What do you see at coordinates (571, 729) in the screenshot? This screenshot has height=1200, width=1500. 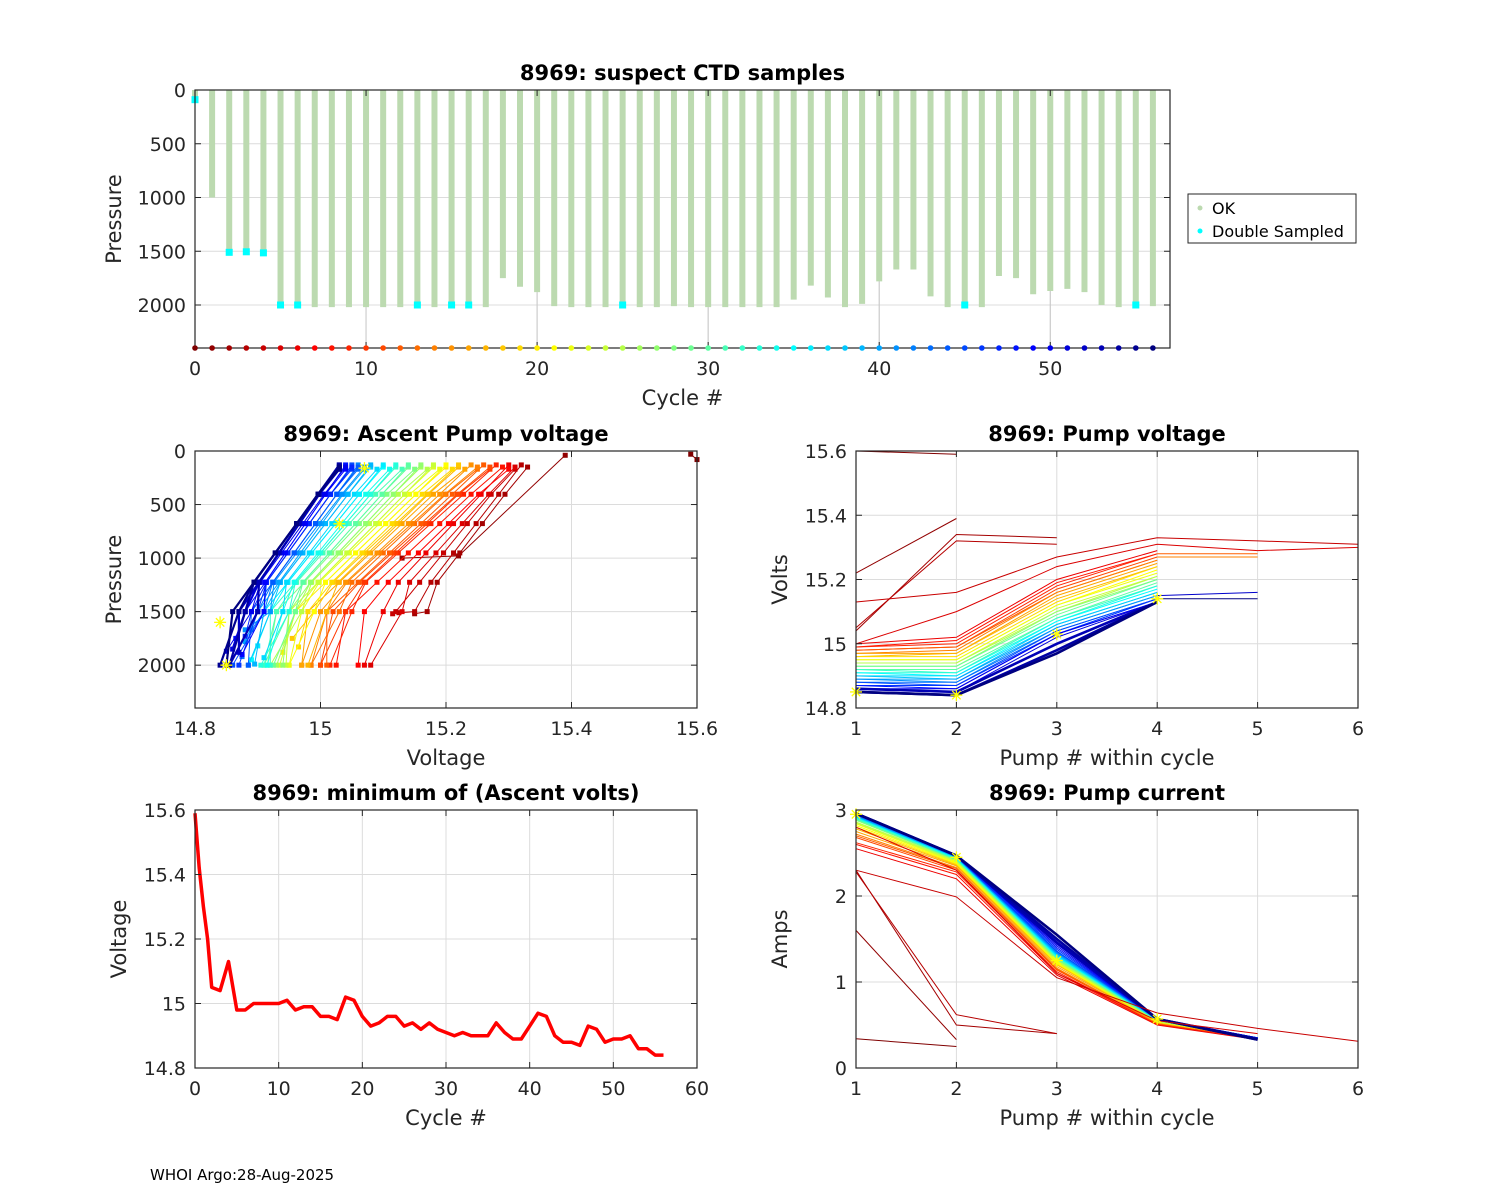 I see `x-tick-label: 15.4` at bounding box center [571, 729].